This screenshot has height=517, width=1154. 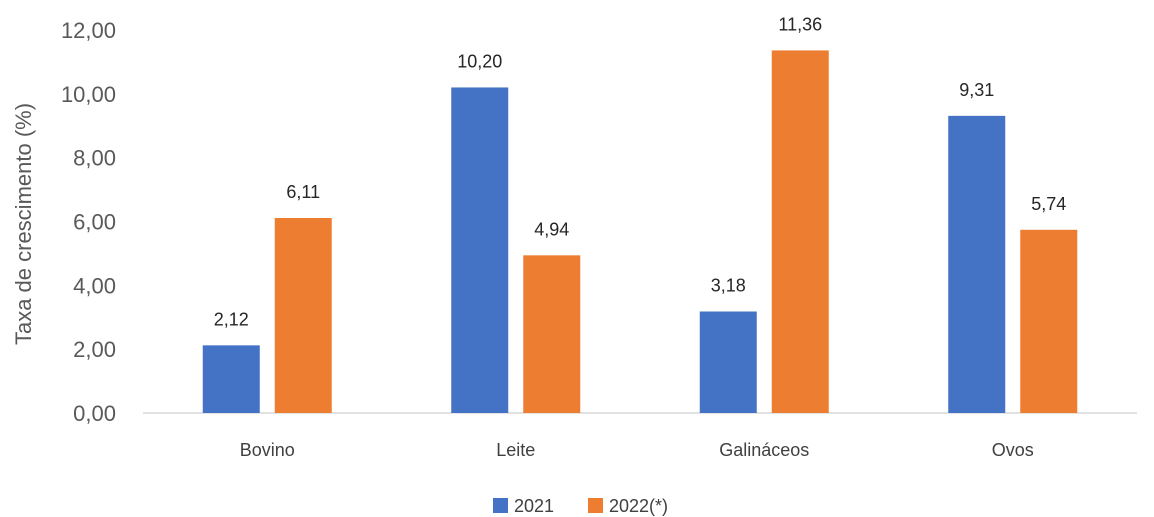 I want to click on data-label: 9,31, so click(x=976, y=90).